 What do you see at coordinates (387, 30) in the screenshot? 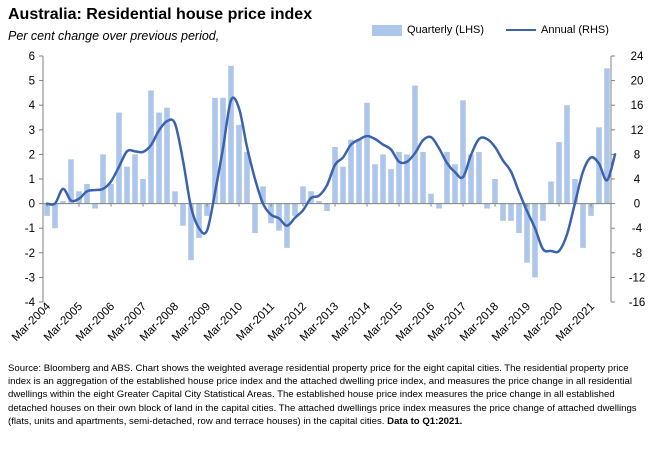
I see `legend-swatch-quarterly` at bounding box center [387, 30].